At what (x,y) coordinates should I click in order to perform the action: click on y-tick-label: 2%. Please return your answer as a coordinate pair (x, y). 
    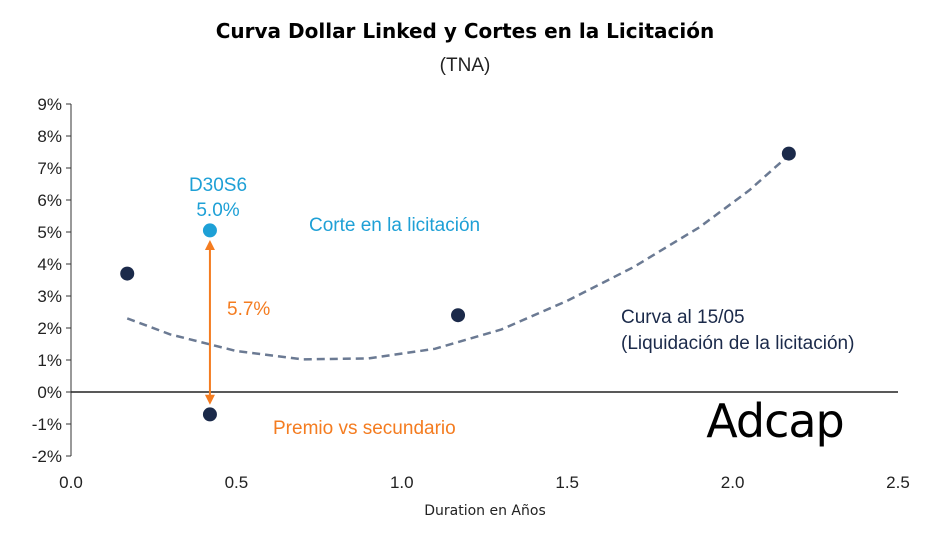
    Looking at the image, I should click on (49, 328).